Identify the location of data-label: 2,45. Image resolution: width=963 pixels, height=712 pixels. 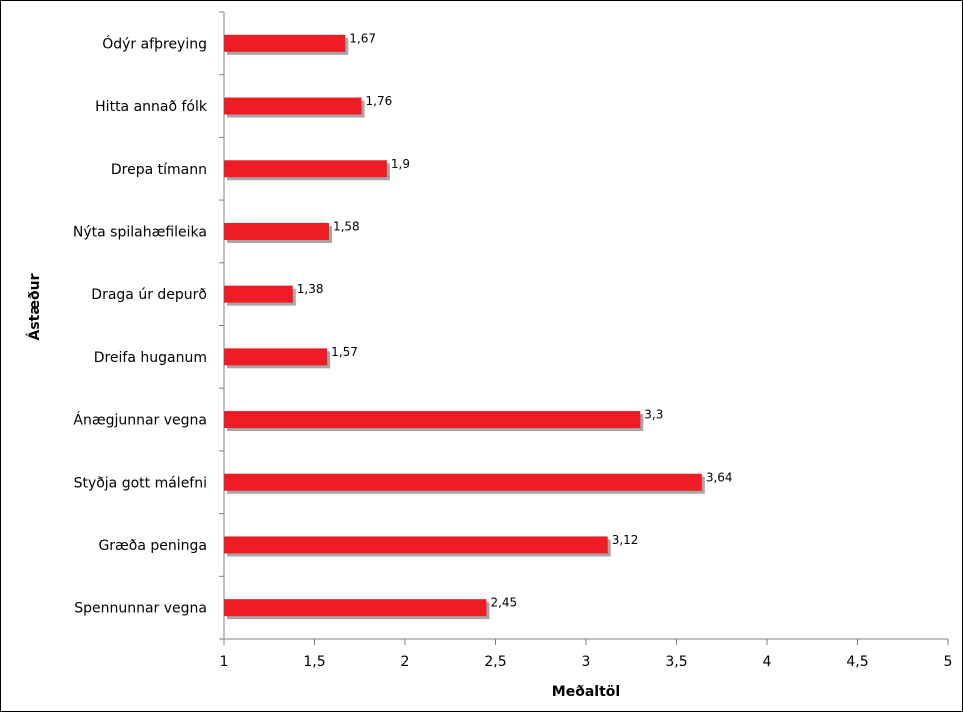
(503, 603).